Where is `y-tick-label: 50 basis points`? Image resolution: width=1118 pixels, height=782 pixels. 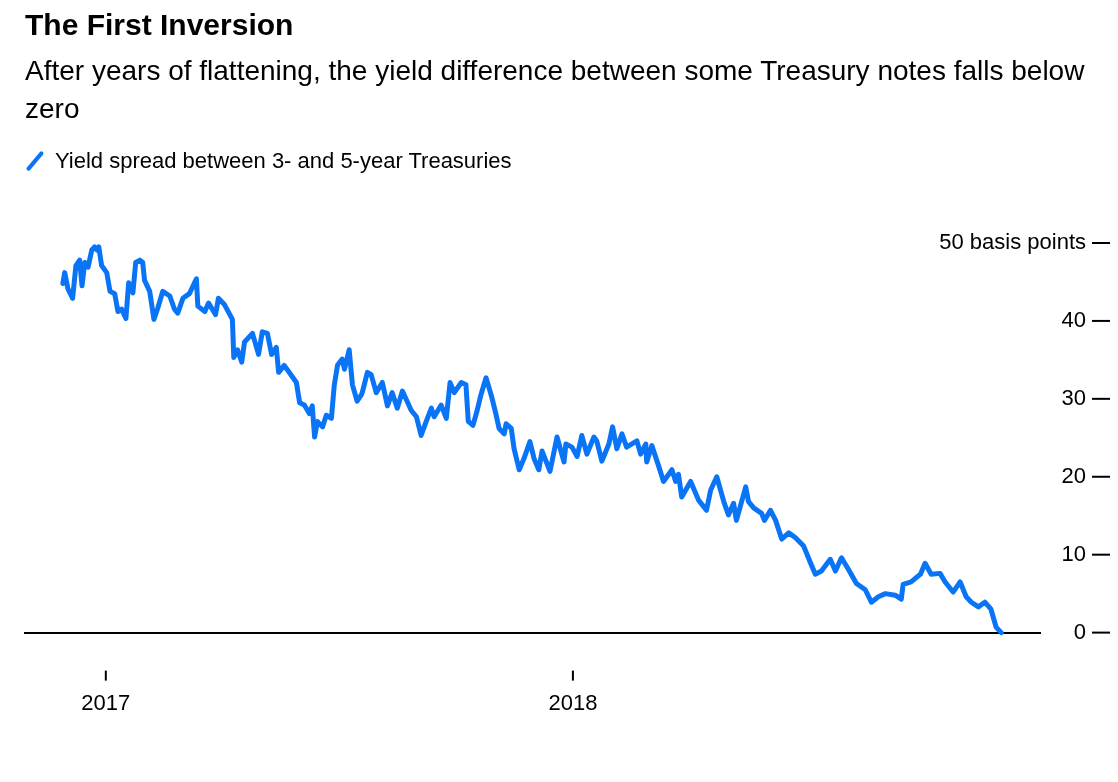 y-tick-label: 50 basis points is located at coordinates (1012, 242).